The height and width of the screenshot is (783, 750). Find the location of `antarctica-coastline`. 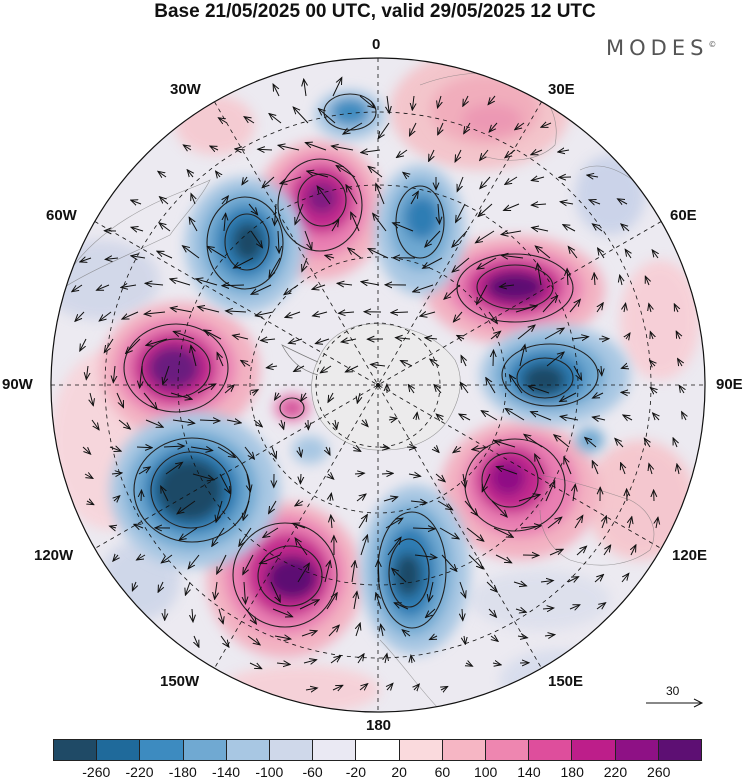

antarctica-coastline is located at coordinates (386, 387).